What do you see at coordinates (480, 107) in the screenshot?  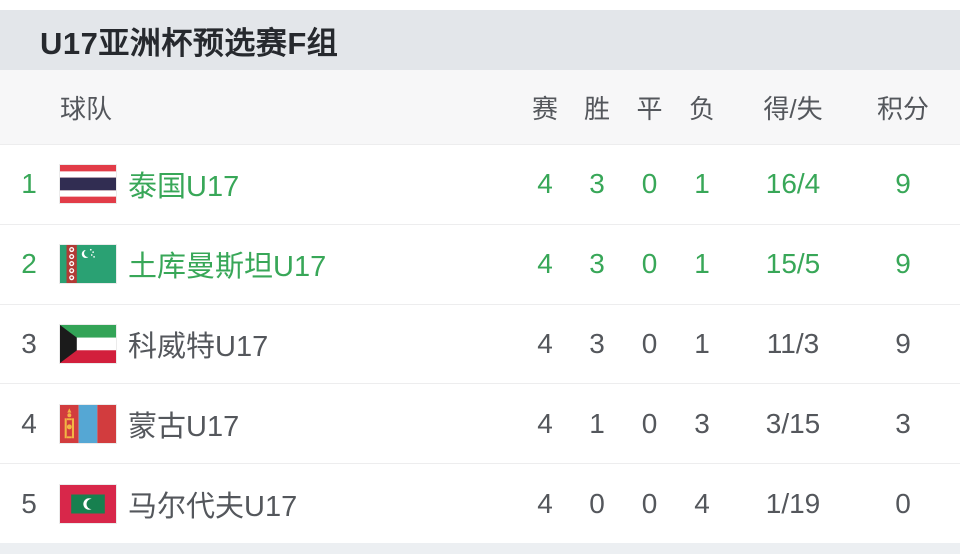 I see `table-header: 球队 赛 胜 平 负 得/失 积分` at bounding box center [480, 107].